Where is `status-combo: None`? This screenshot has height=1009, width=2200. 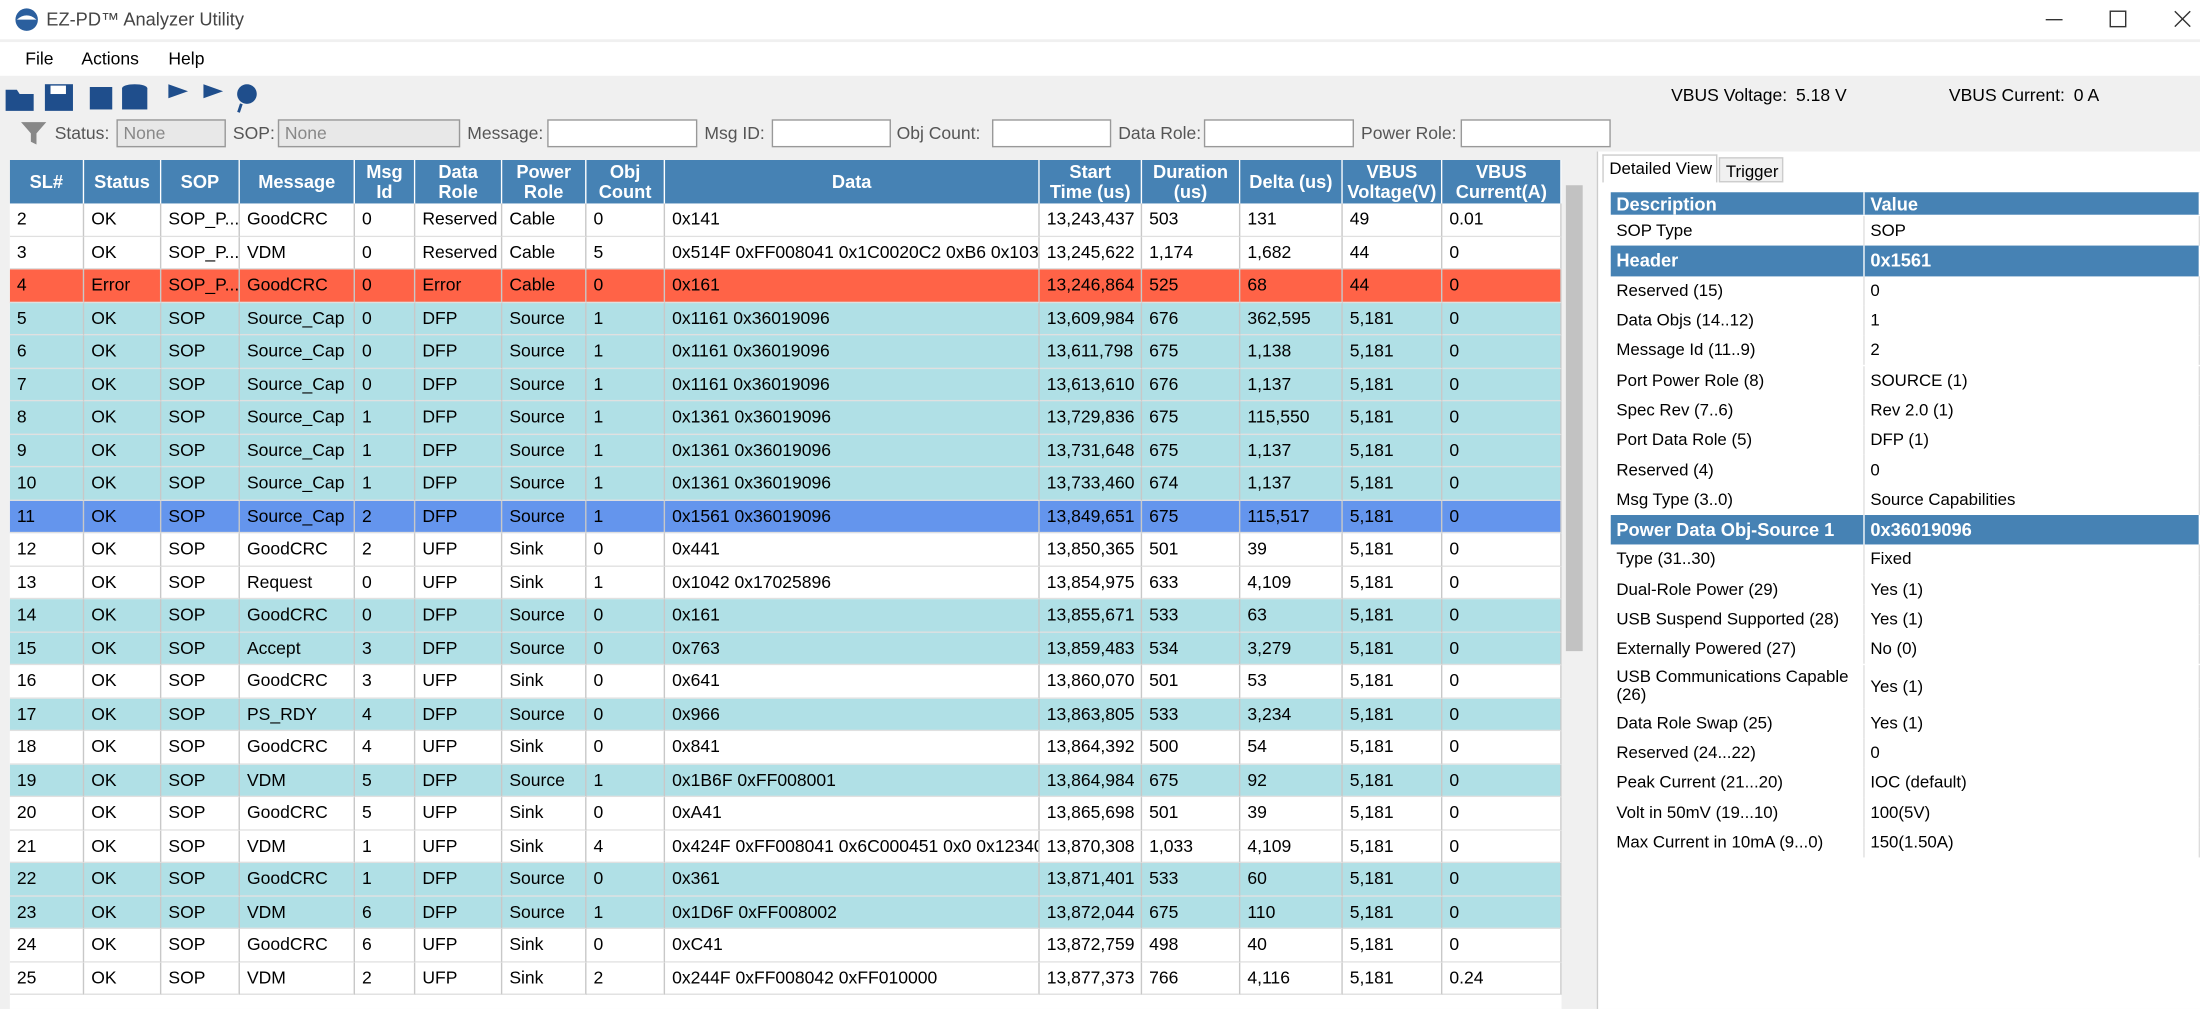
status-combo: None is located at coordinates (171, 133).